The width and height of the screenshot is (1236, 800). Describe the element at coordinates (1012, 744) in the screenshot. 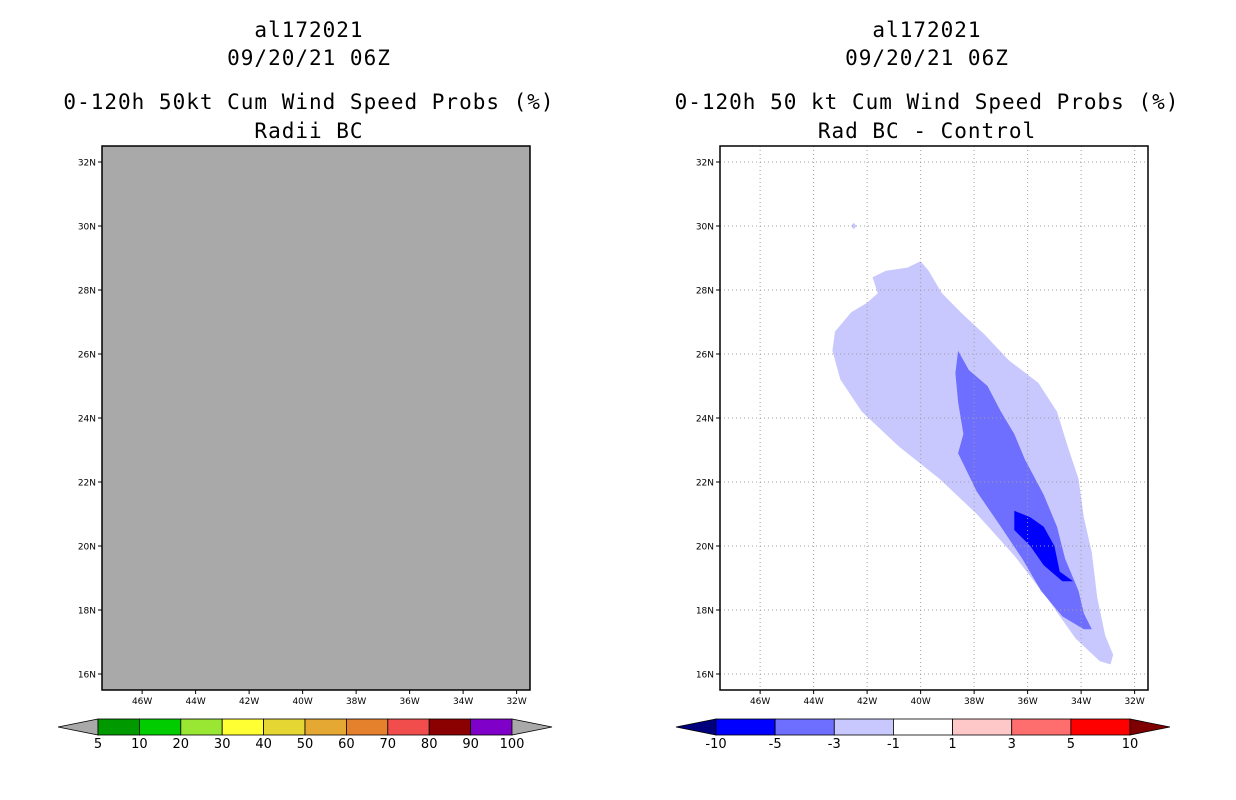

I see `colorbar-label: 3` at that location.